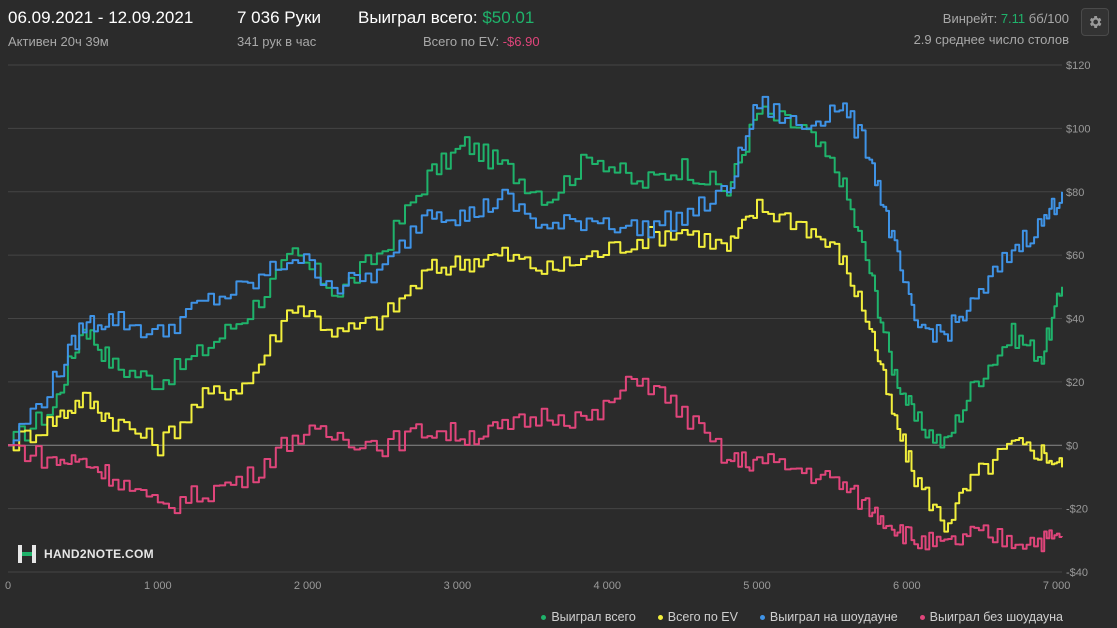 This screenshot has width=1117, height=628. What do you see at coordinates (308, 586) in the screenshot?
I see `x-tick-label: 2 000` at bounding box center [308, 586].